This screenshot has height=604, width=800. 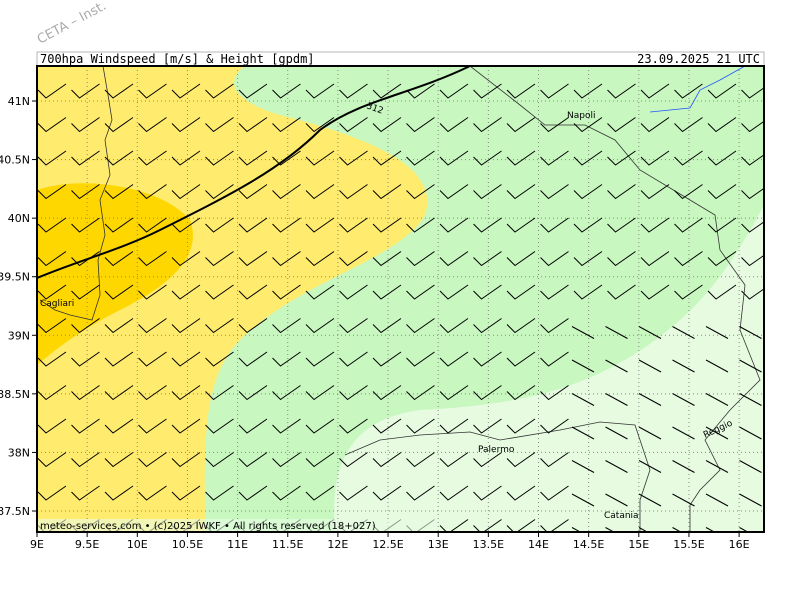 What do you see at coordinates (638, 544) in the screenshot?
I see `lon-label: 15E` at bounding box center [638, 544].